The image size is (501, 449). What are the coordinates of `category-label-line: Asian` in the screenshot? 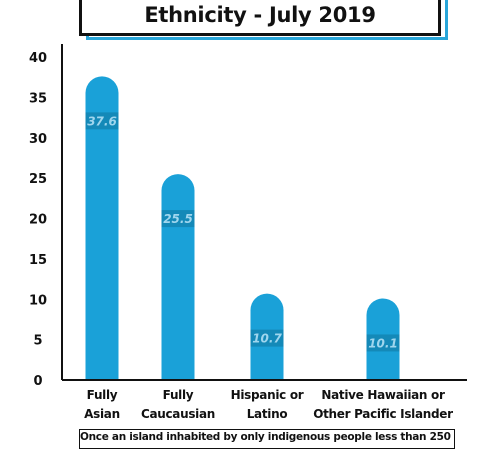 It's located at (102, 414).